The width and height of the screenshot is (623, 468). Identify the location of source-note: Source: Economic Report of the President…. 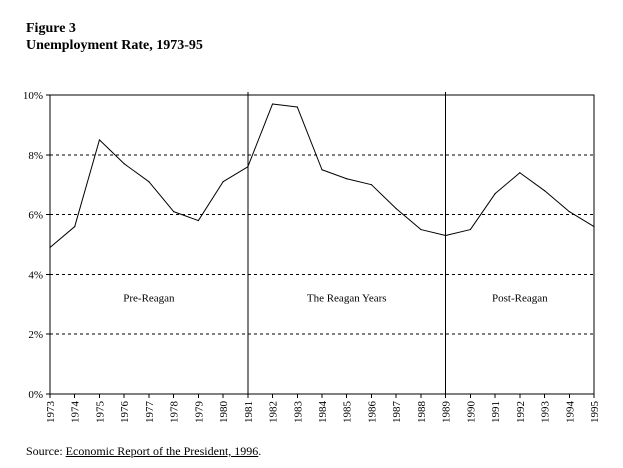
(143, 451).